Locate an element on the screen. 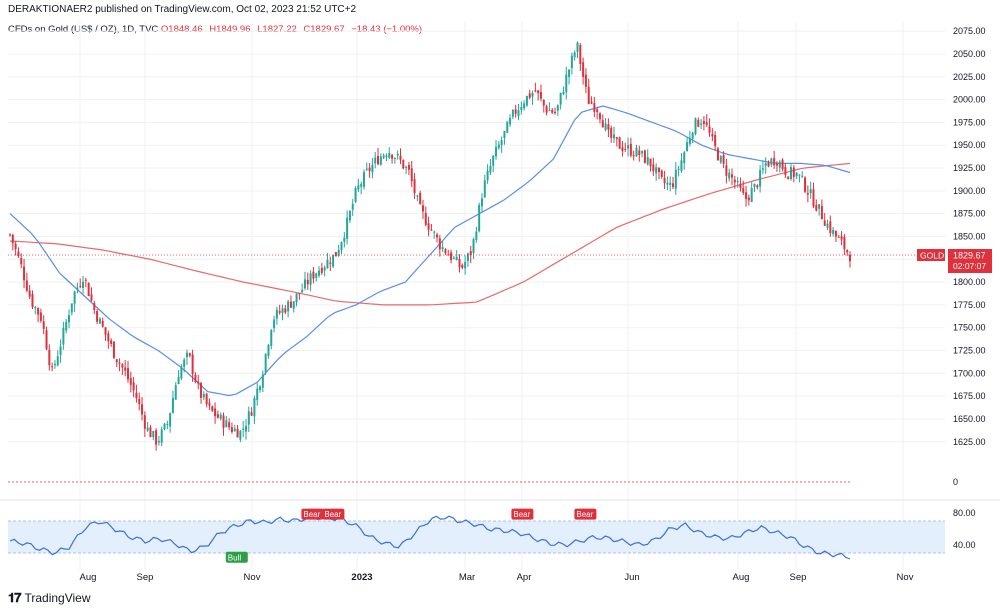 Image resolution: width=1000 pixels, height=612 pixels. bear-signal-tag is located at coordinates (585, 514).